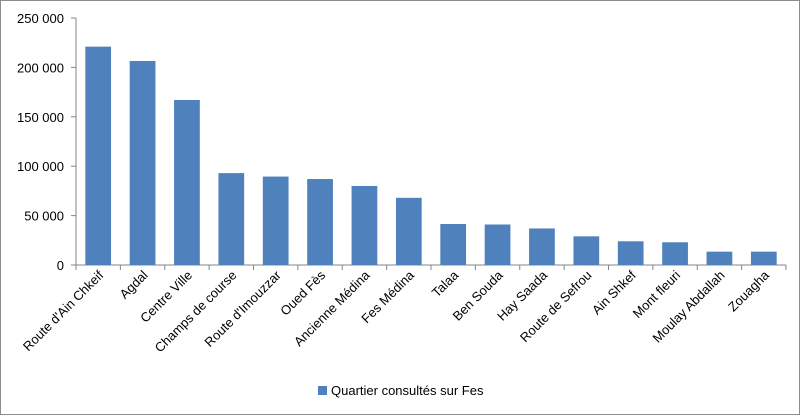  What do you see at coordinates (332, 308) in the screenshot?
I see `x-tick-label: Ancienne Médina` at bounding box center [332, 308].